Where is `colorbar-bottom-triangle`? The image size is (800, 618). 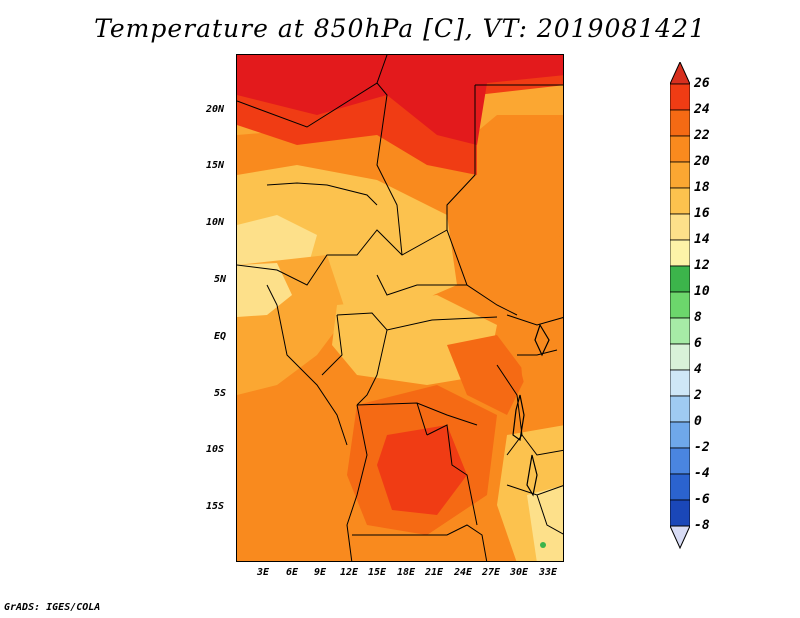 colorbar-bottom-triangle is located at coordinates (680, 537).